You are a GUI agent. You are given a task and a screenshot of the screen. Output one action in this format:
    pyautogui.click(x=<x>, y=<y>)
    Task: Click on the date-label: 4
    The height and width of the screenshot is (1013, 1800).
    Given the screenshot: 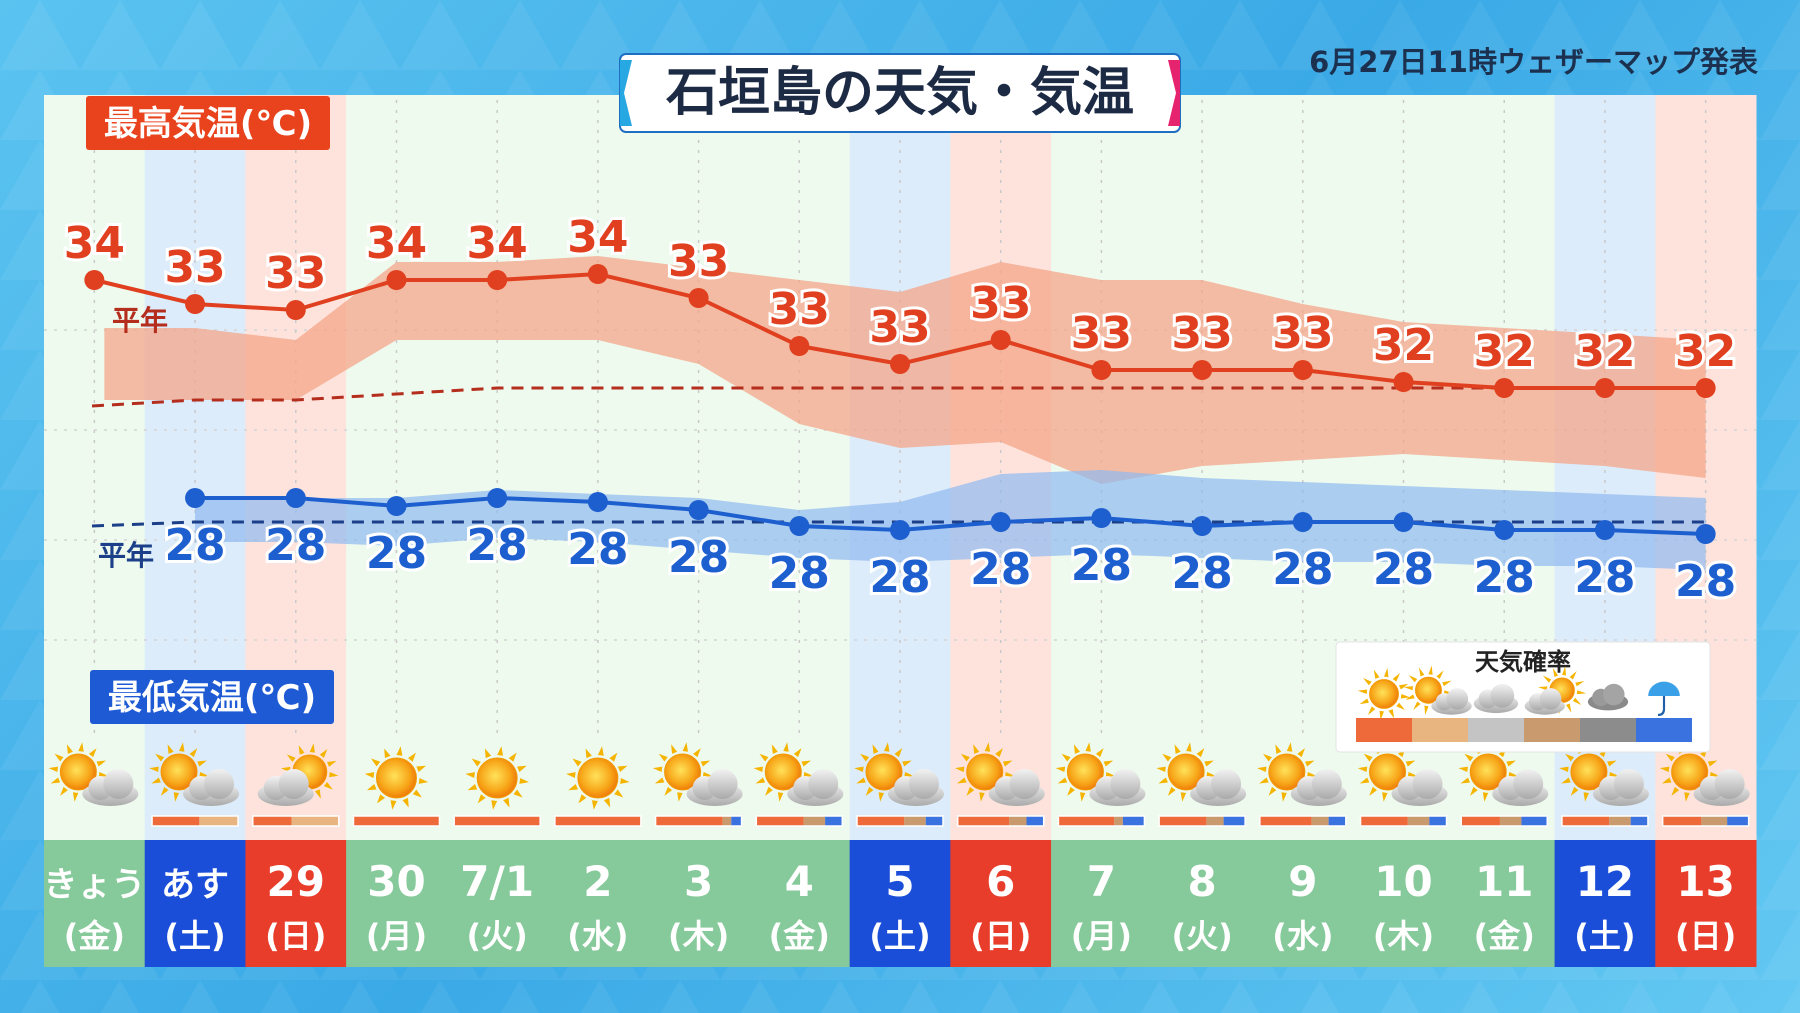 What is the action you would take?
    pyautogui.click(x=799, y=881)
    